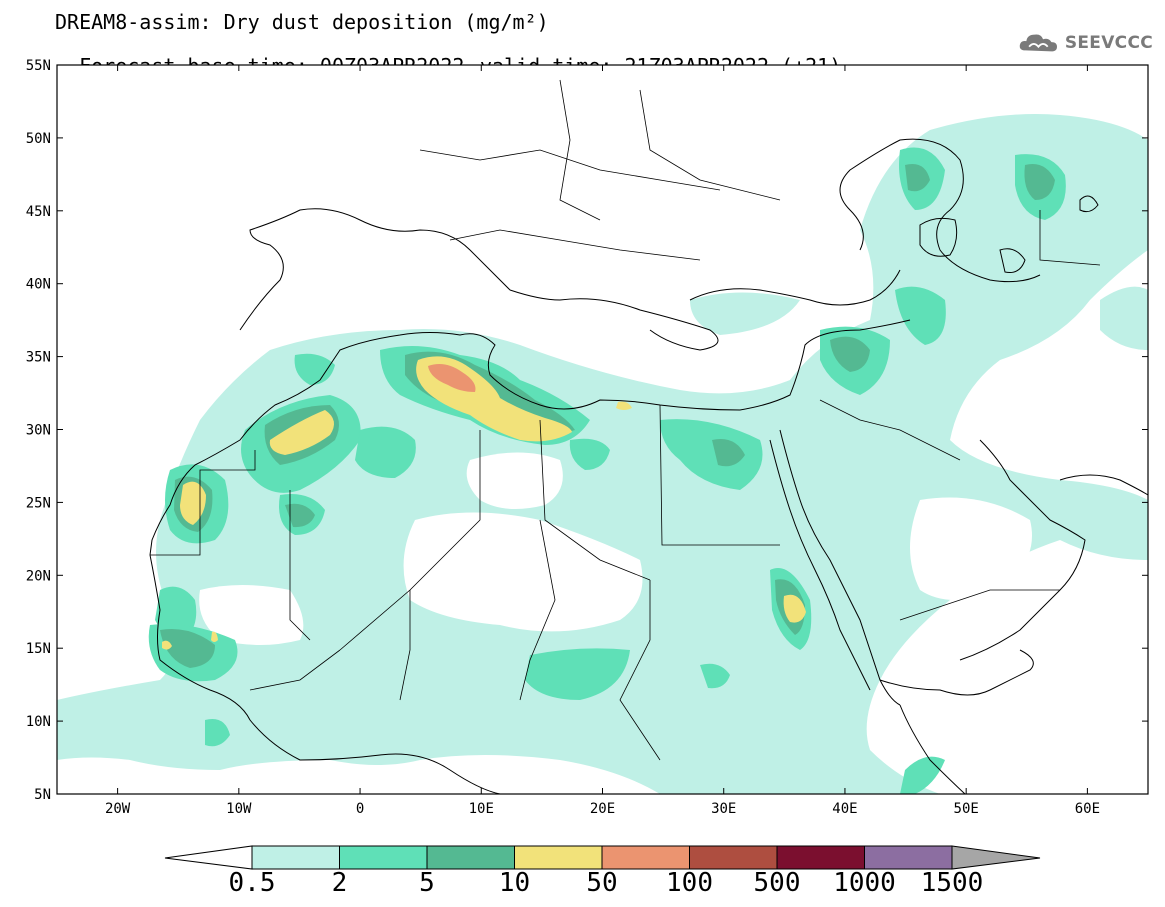 The width and height of the screenshot is (1165, 907). Describe the element at coordinates (38, 722) in the screenshot. I see `lat-label: 10N` at that location.